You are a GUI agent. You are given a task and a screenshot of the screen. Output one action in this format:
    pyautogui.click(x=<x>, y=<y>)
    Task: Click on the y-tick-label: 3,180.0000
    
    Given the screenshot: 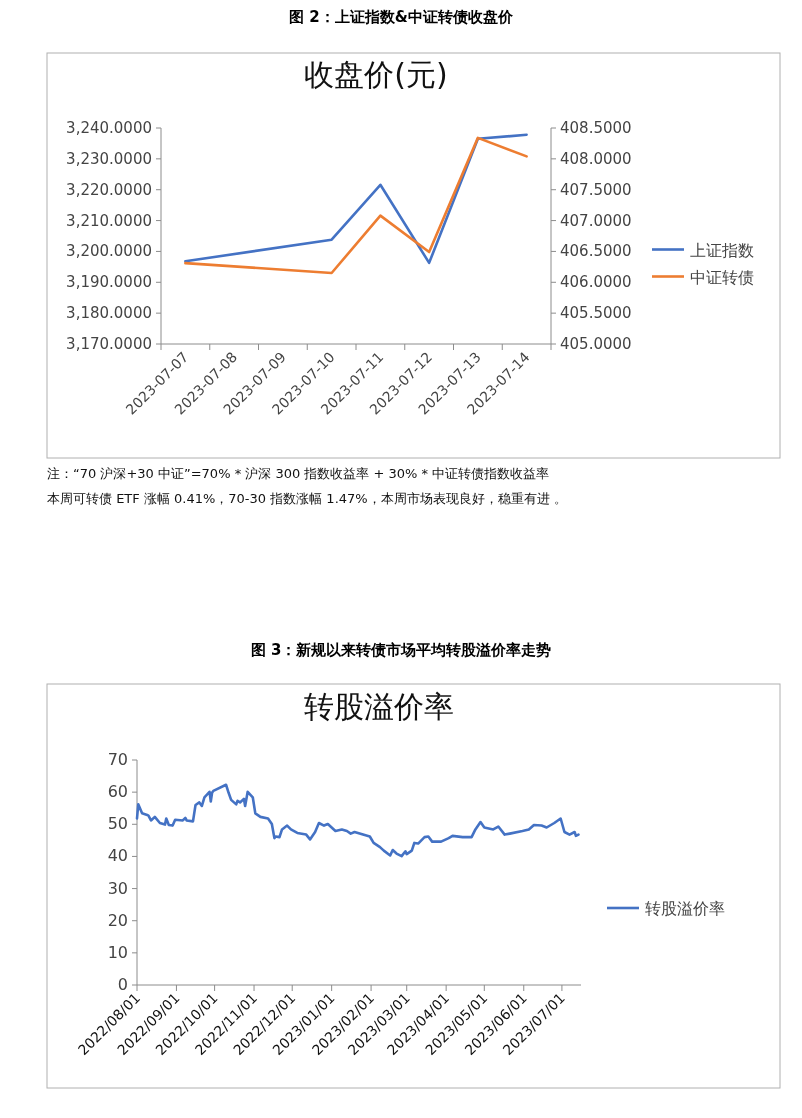 What is the action you would take?
    pyautogui.click(x=109, y=313)
    